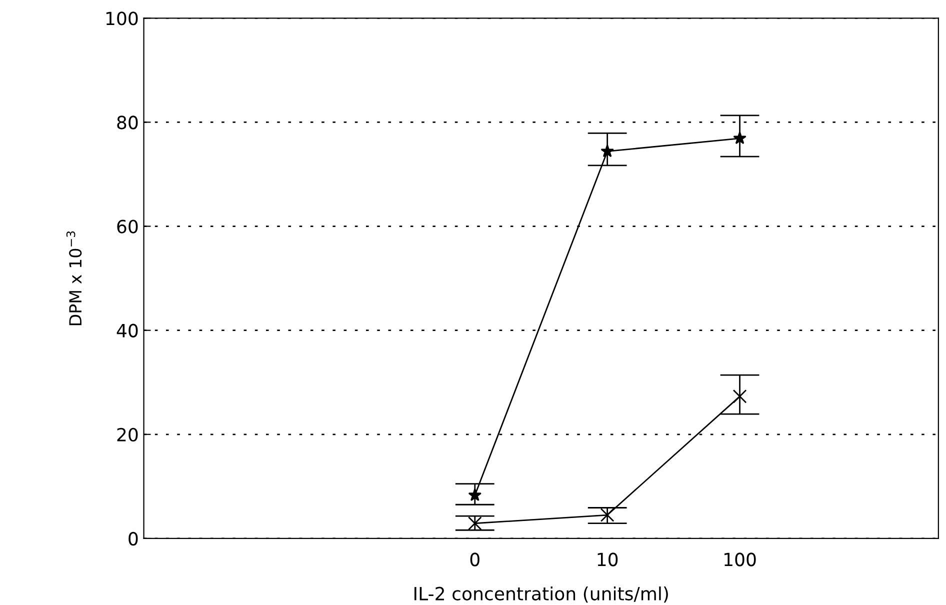 The width and height of the screenshot is (946, 605). I want to click on y-tick-label: 0, so click(133, 539).